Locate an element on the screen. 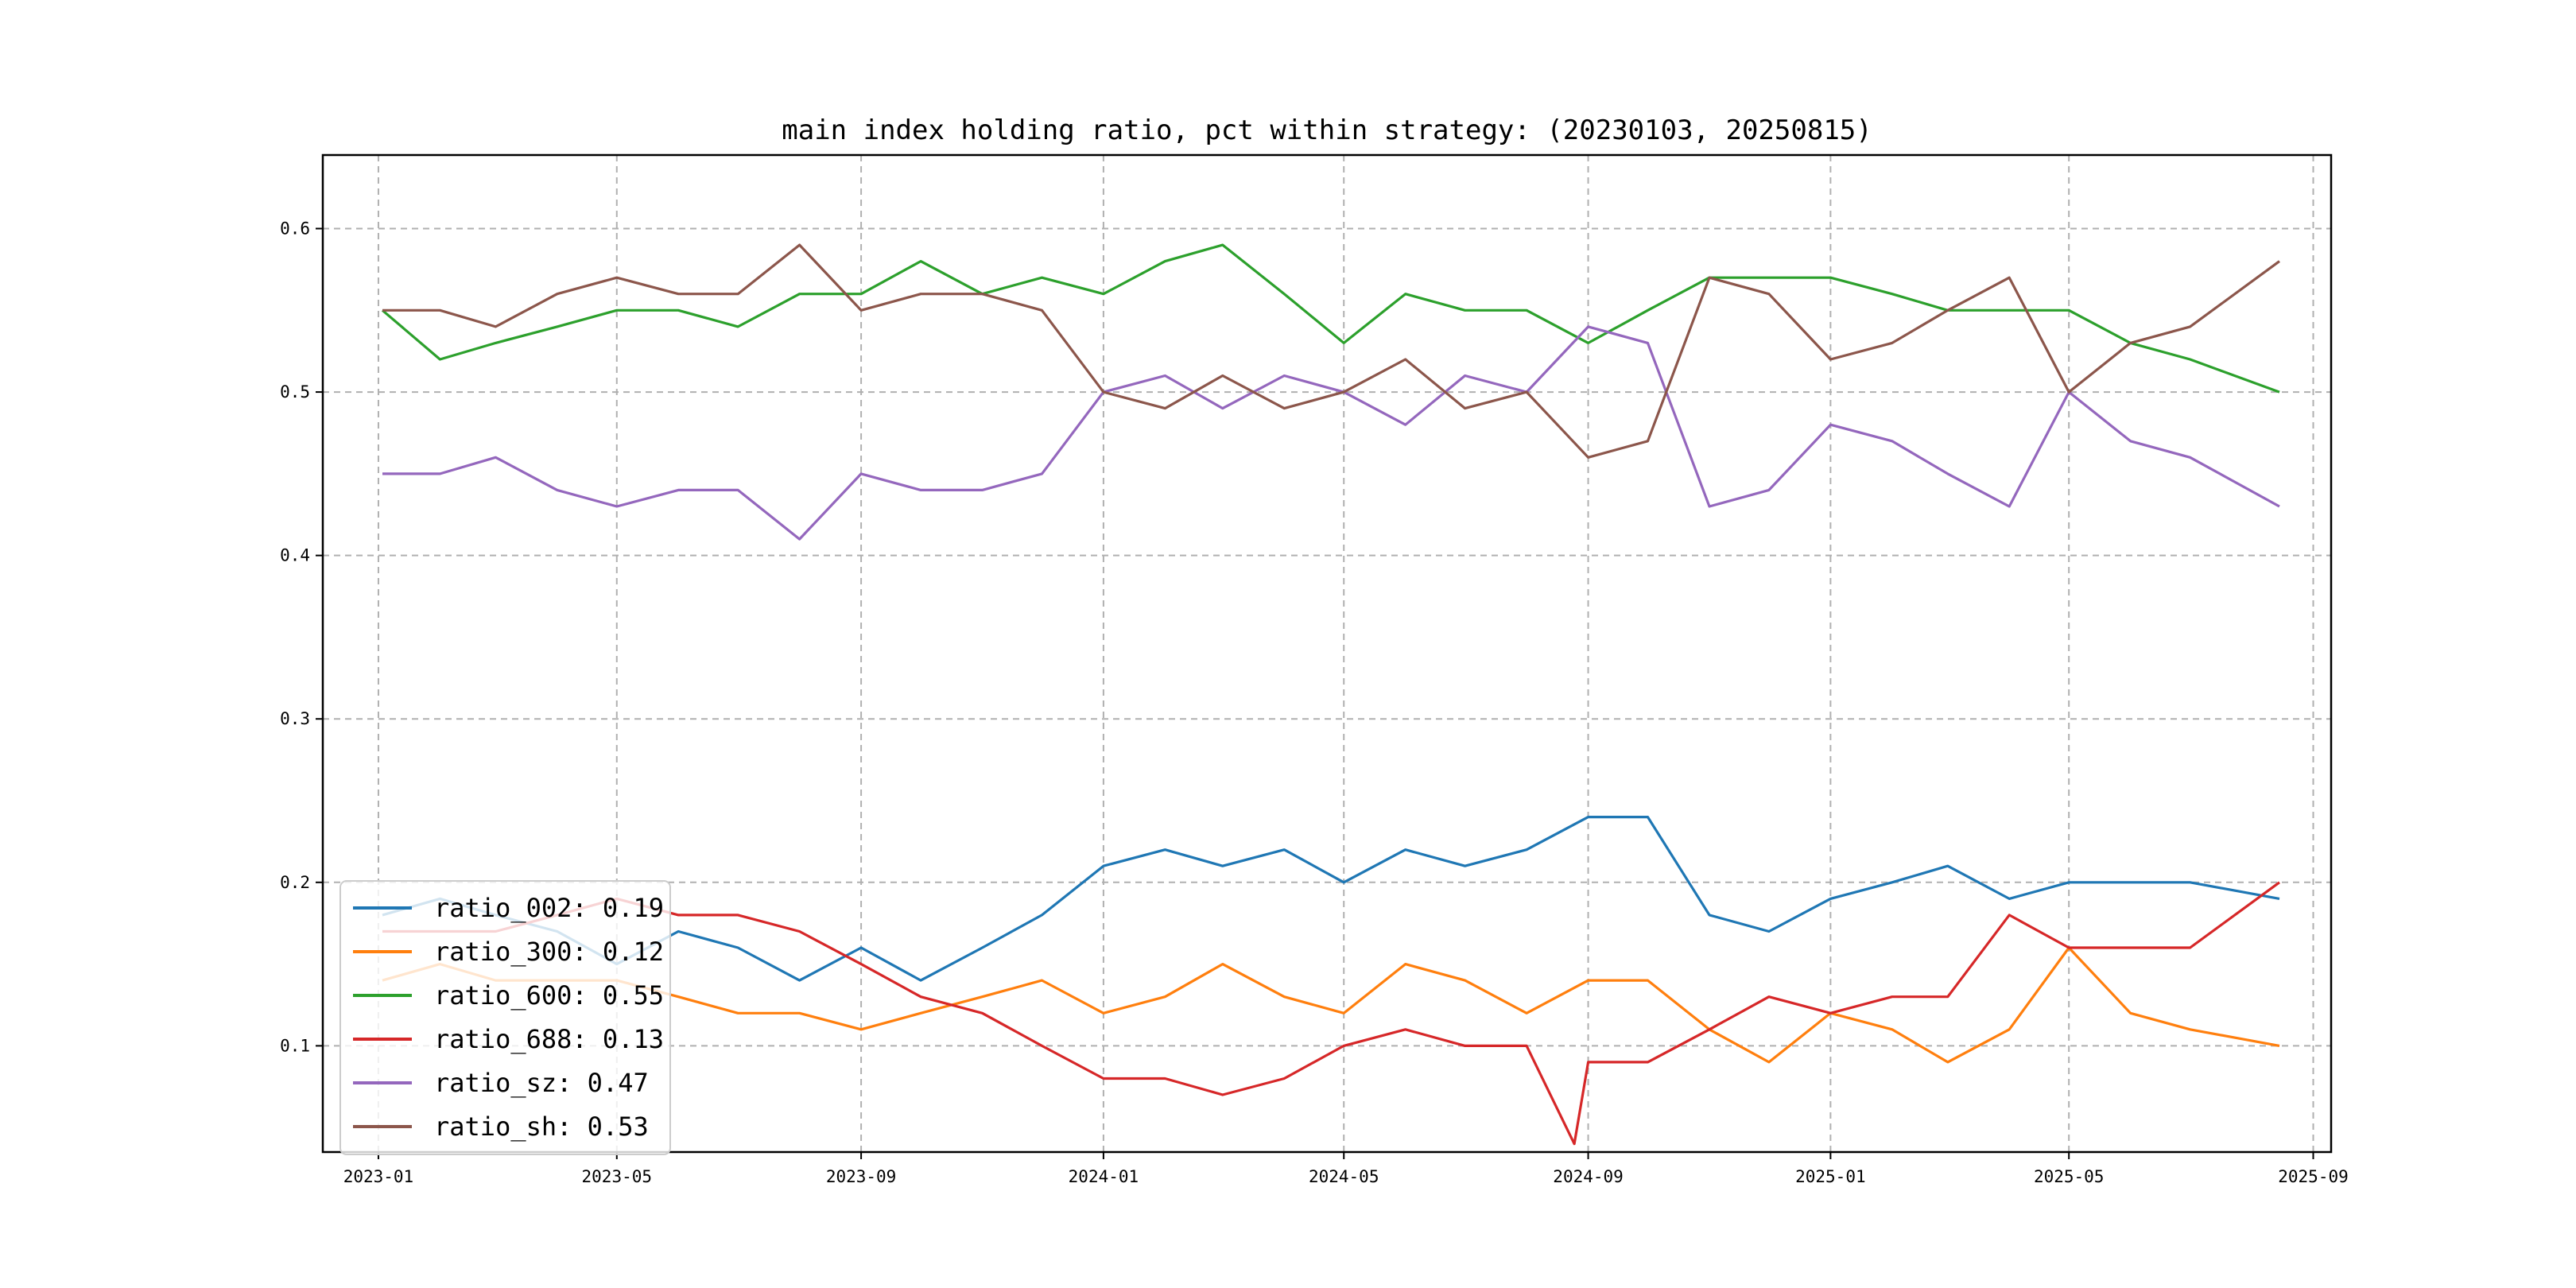  x-tick-label: 2024-05 is located at coordinates (1344, 1176).